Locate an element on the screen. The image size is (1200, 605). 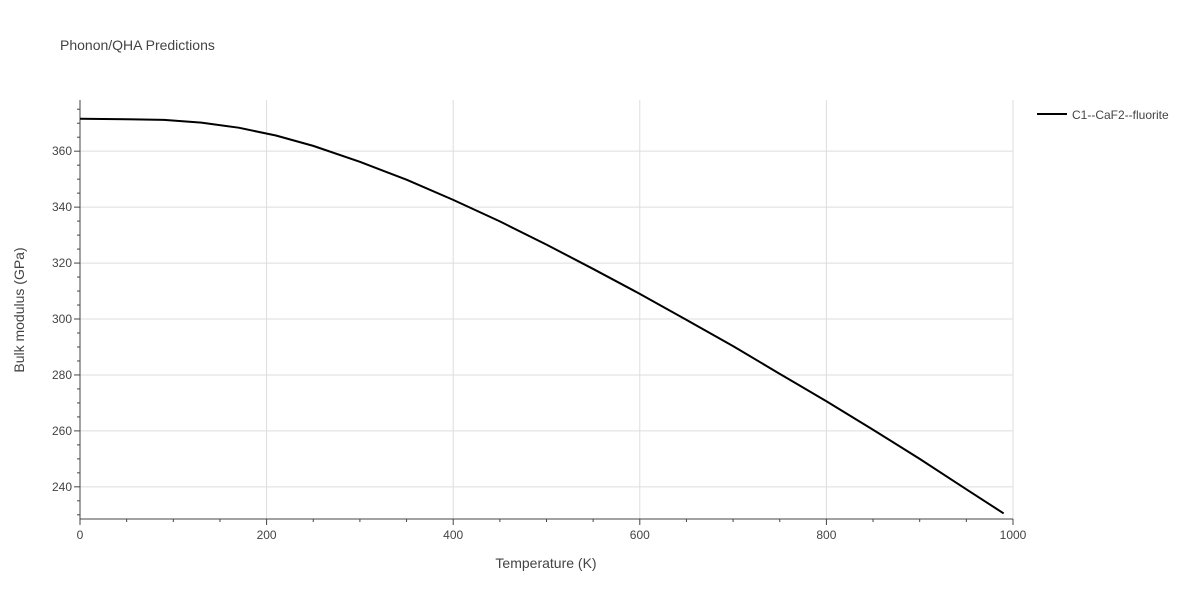
y-tick-label: 260 is located at coordinates (62, 431).